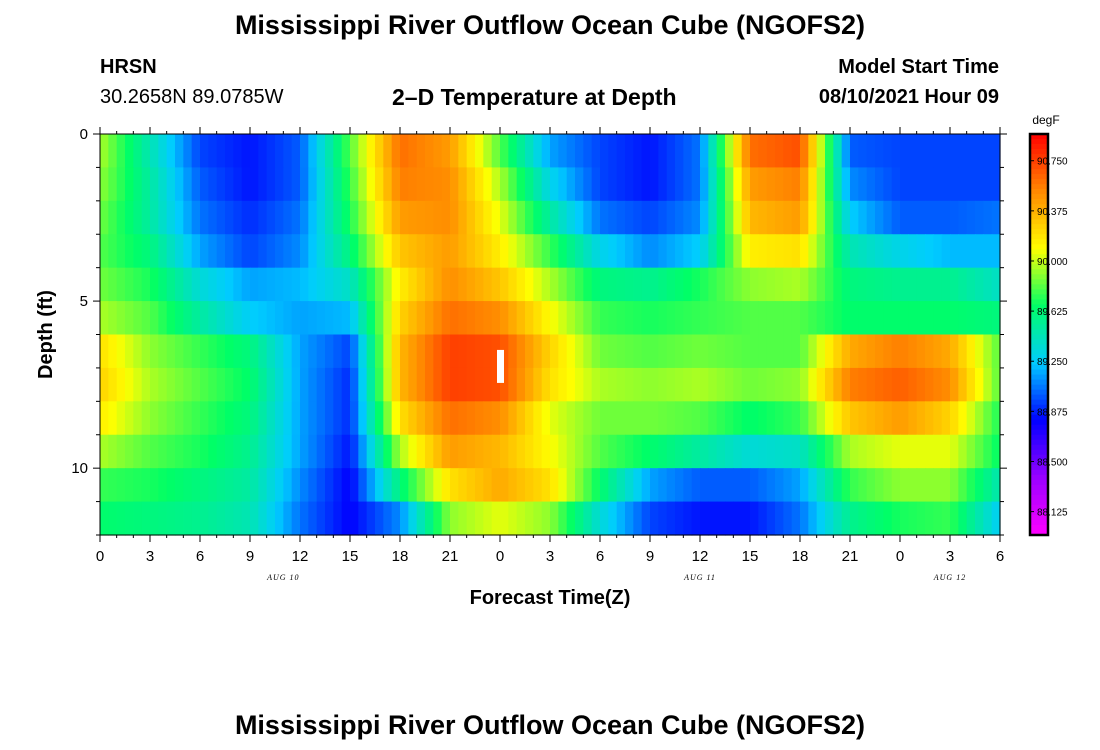 Image resolution: width=1100 pixels, height=750 pixels. What do you see at coordinates (200, 556) in the screenshot?
I see `x-tick-label: 6` at bounding box center [200, 556].